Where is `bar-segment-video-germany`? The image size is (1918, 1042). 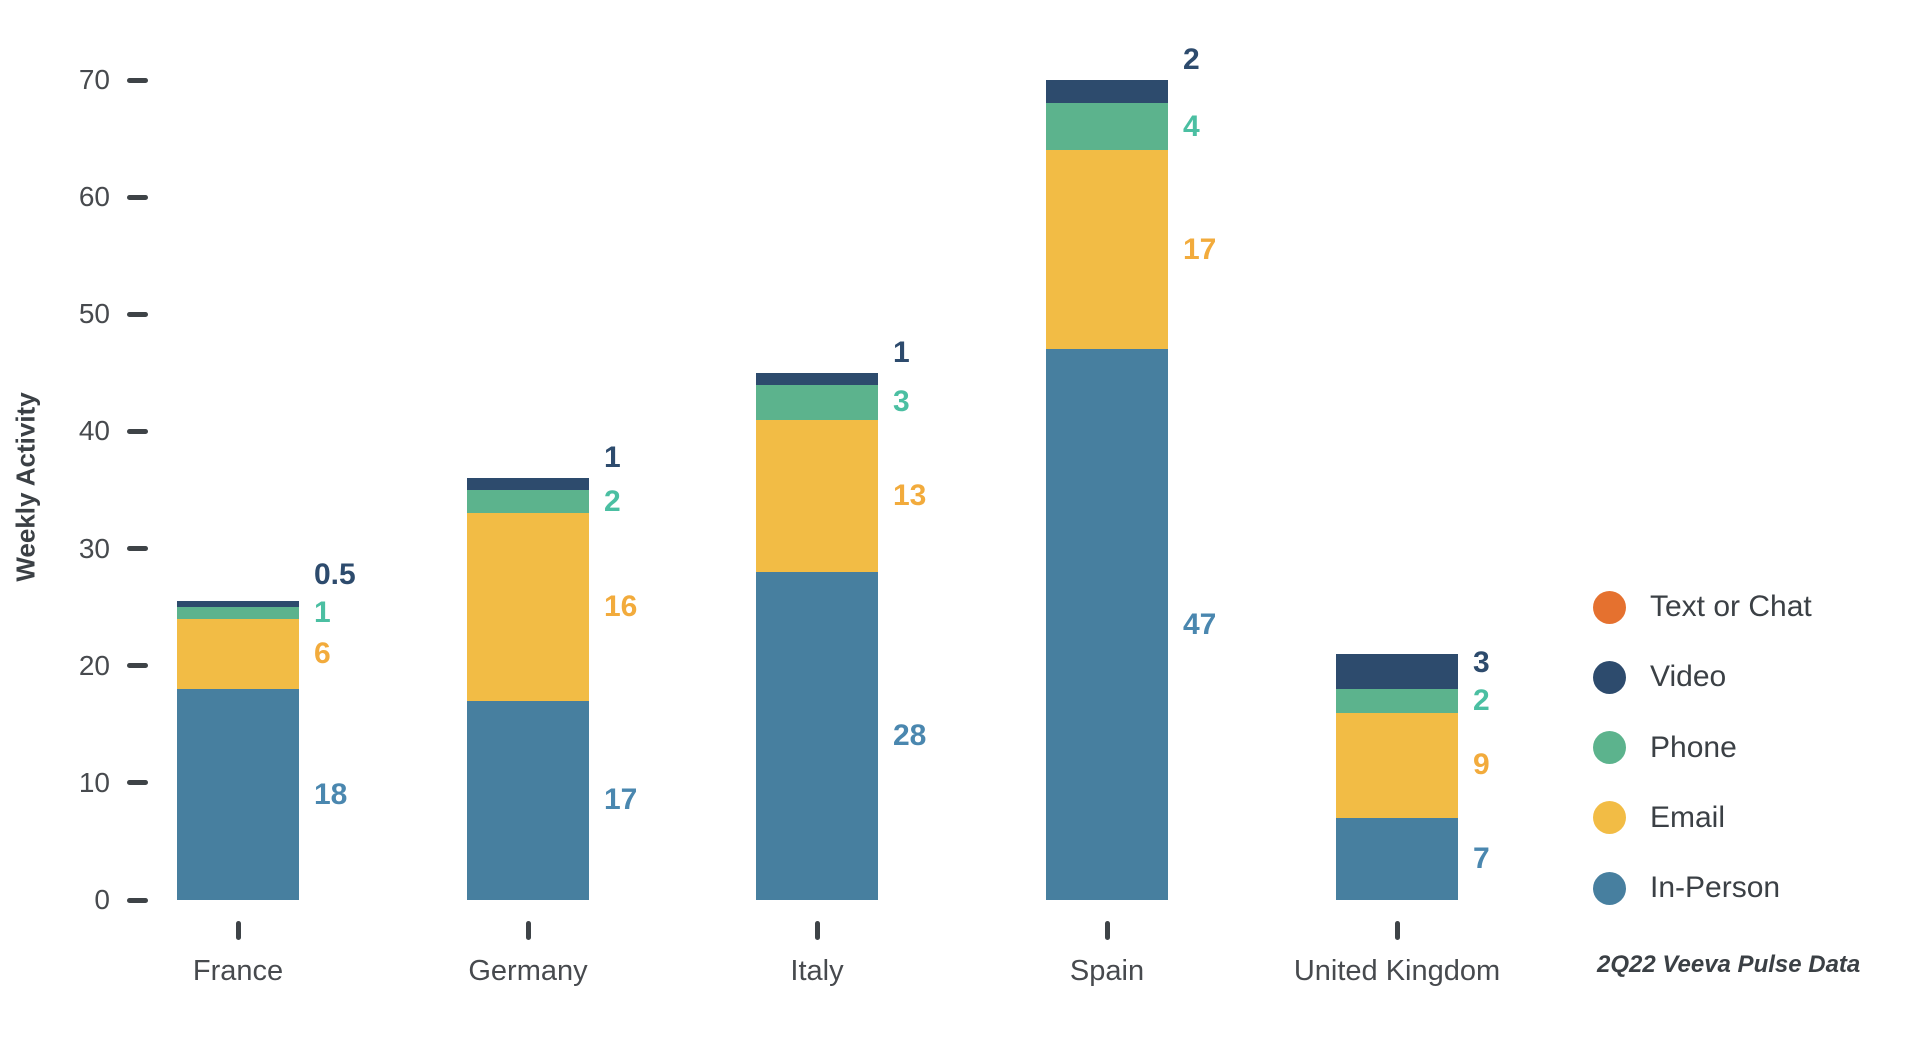
bar-segment-video-germany is located at coordinates (528, 484).